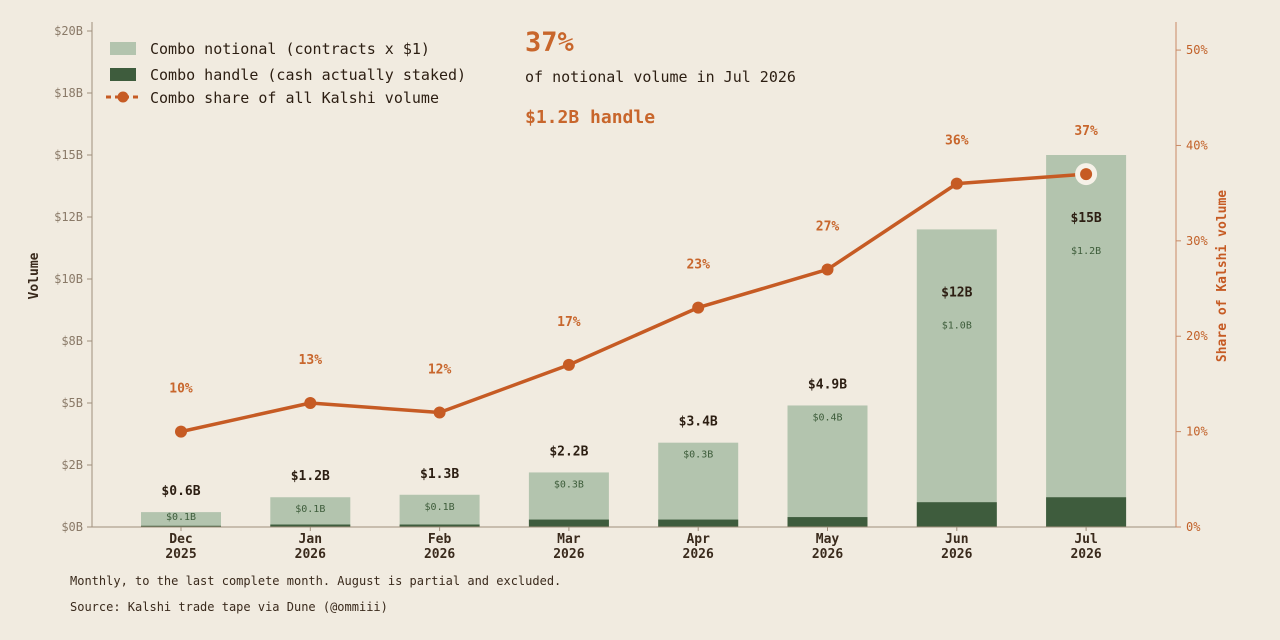 This screenshot has width=1280, height=640. Describe the element at coordinates (1197, 241) in the screenshot. I see `y-tick-label-right: 30%` at that location.